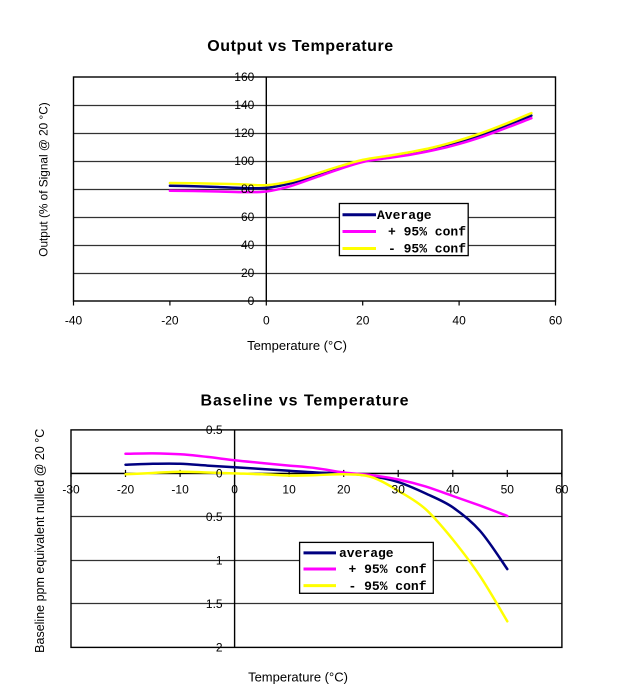 This screenshot has width=628, height=689. Describe the element at coordinates (244, 77) in the screenshot. I see `svg-text: 160` at that location.